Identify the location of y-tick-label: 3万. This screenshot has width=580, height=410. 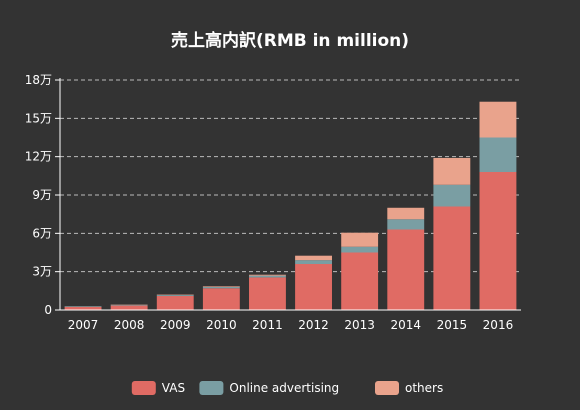
(42, 272).